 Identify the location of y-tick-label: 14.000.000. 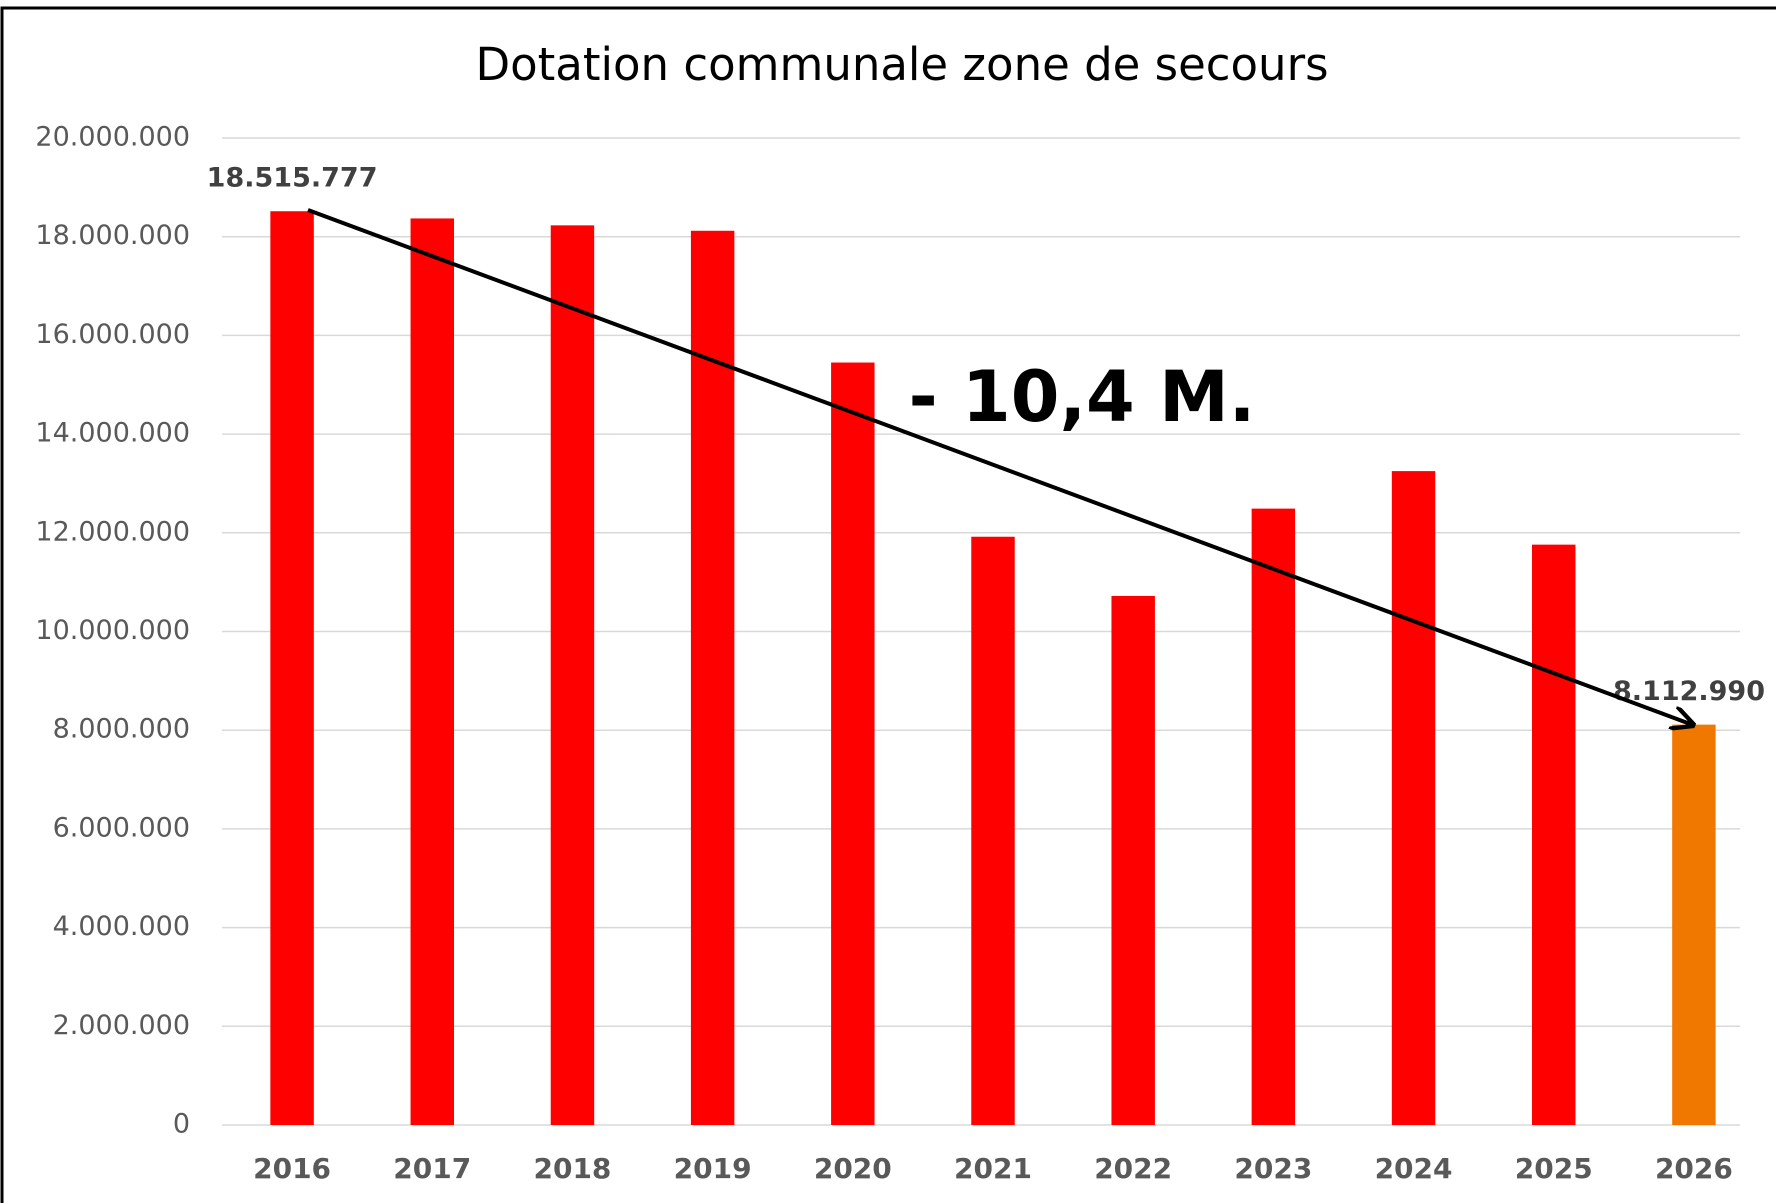
(112, 433).